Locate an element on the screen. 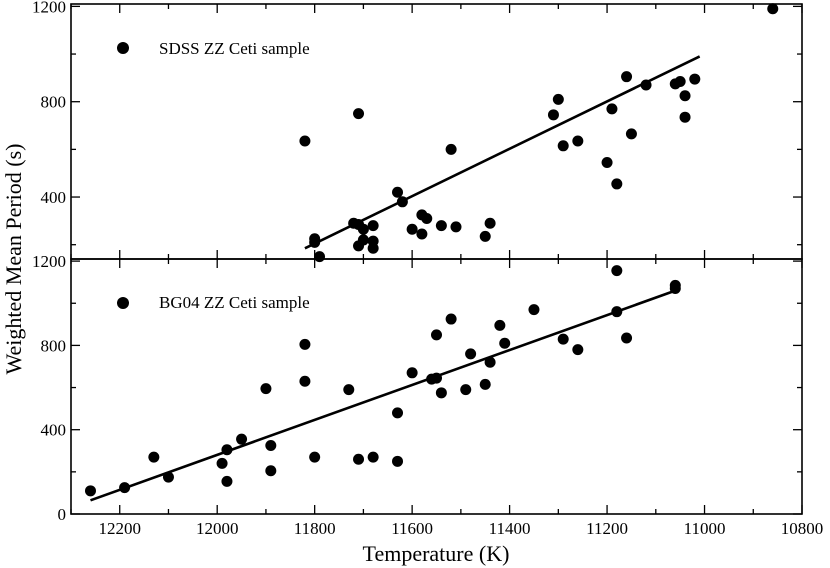 This screenshot has width=830, height=568. x-tick-label: 11600 is located at coordinates (412, 528).